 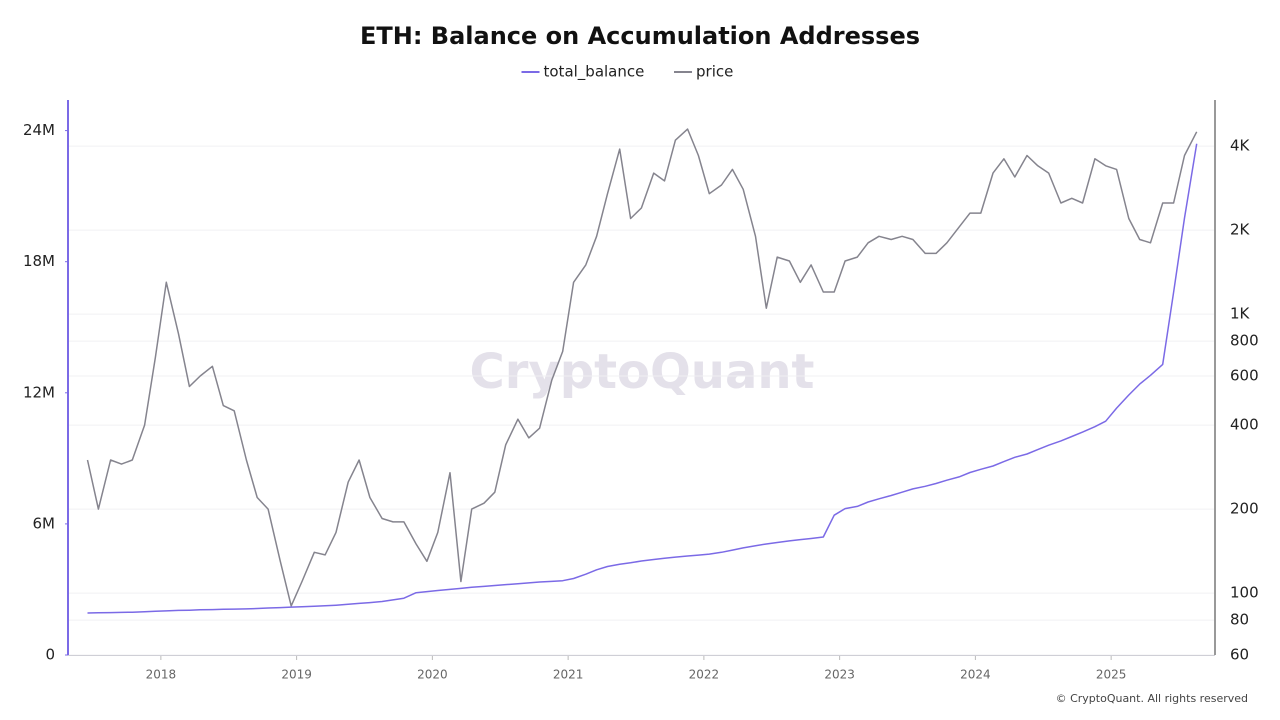 What do you see at coordinates (594, 72) in the screenshot?
I see `legend-label: total_balance` at bounding box center [594, 72].